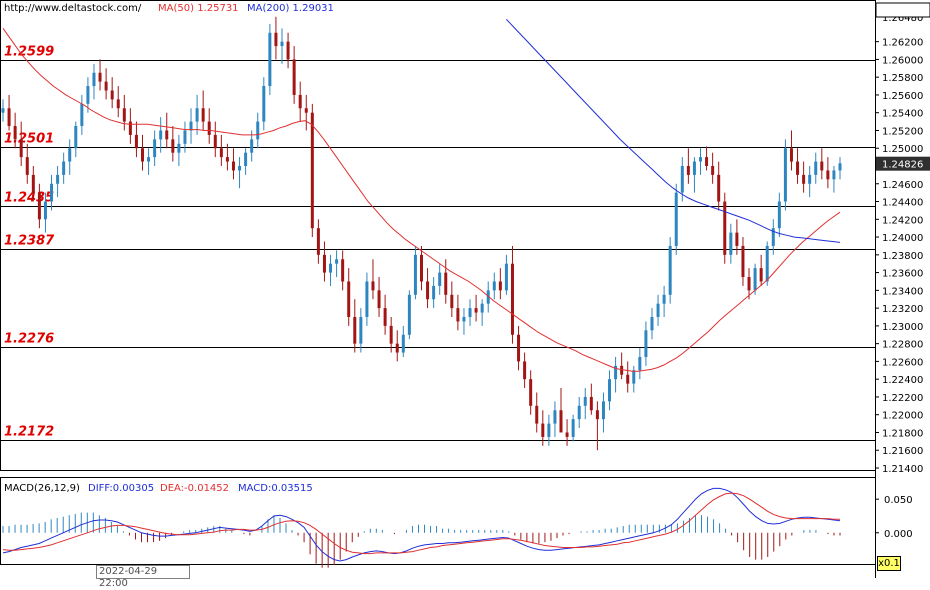 Image resolution: width=930 pixels, height=590 pixels. I want to click on price-axis-label: 1.24200, so click(902, 220).